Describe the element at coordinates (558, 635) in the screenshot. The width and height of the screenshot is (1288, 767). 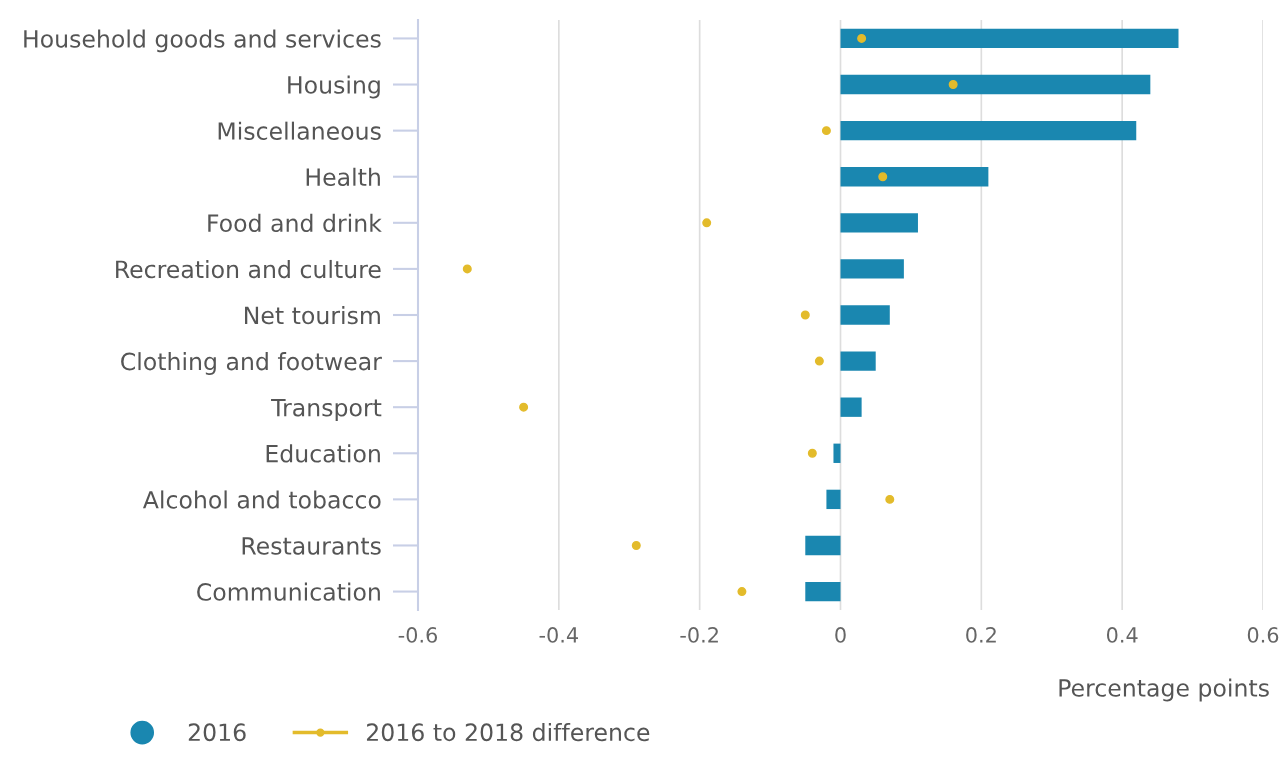
I see `x-tick-label: -0.4` at that location.